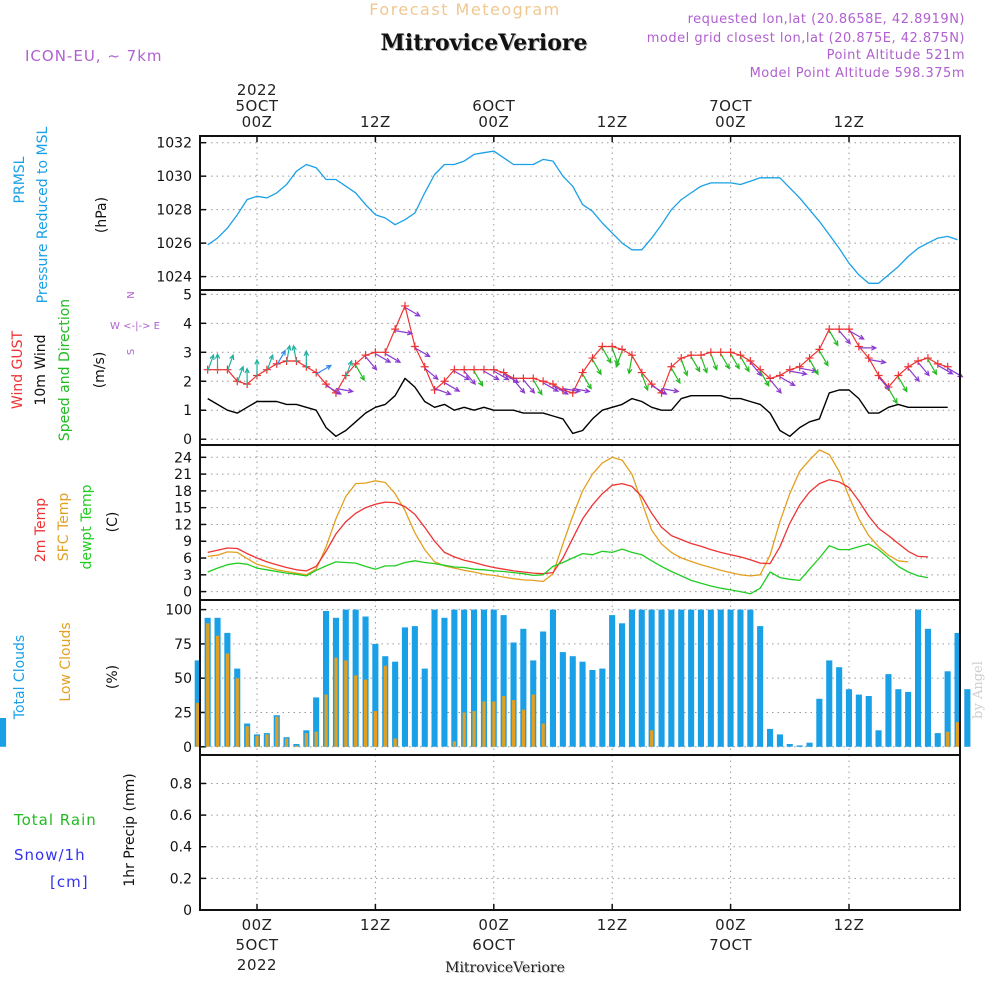  I want to click on y-tick-label: 2, so click(187, 382).